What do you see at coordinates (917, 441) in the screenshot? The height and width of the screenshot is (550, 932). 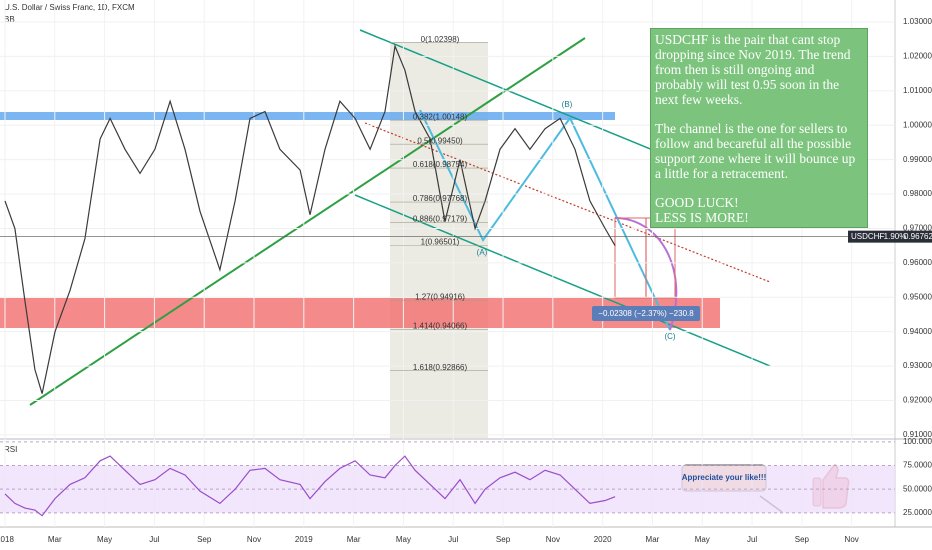 I see `y-tick-label: 100.0000` at bounding box center [917, 441].